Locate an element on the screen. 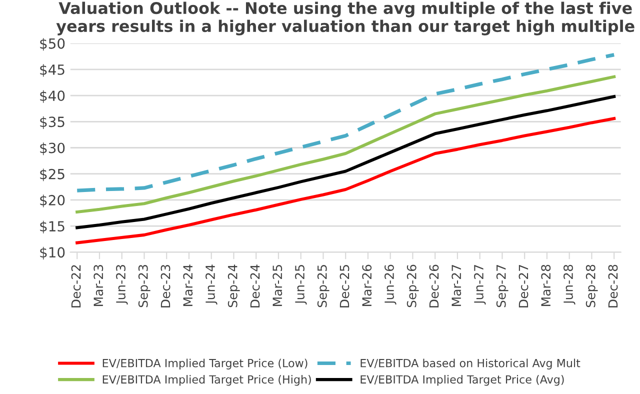 This screenshot has width=640, height=394. legend-label: EV/EBITDA Implied Target Price (Avg) is located at coordinates (462, 380).